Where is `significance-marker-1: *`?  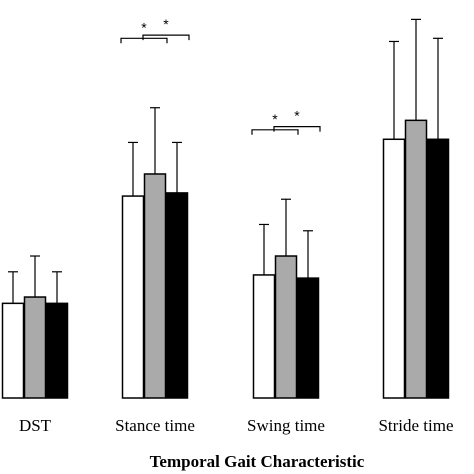 significance-marker-1: * is located at coordinates (144, 27).